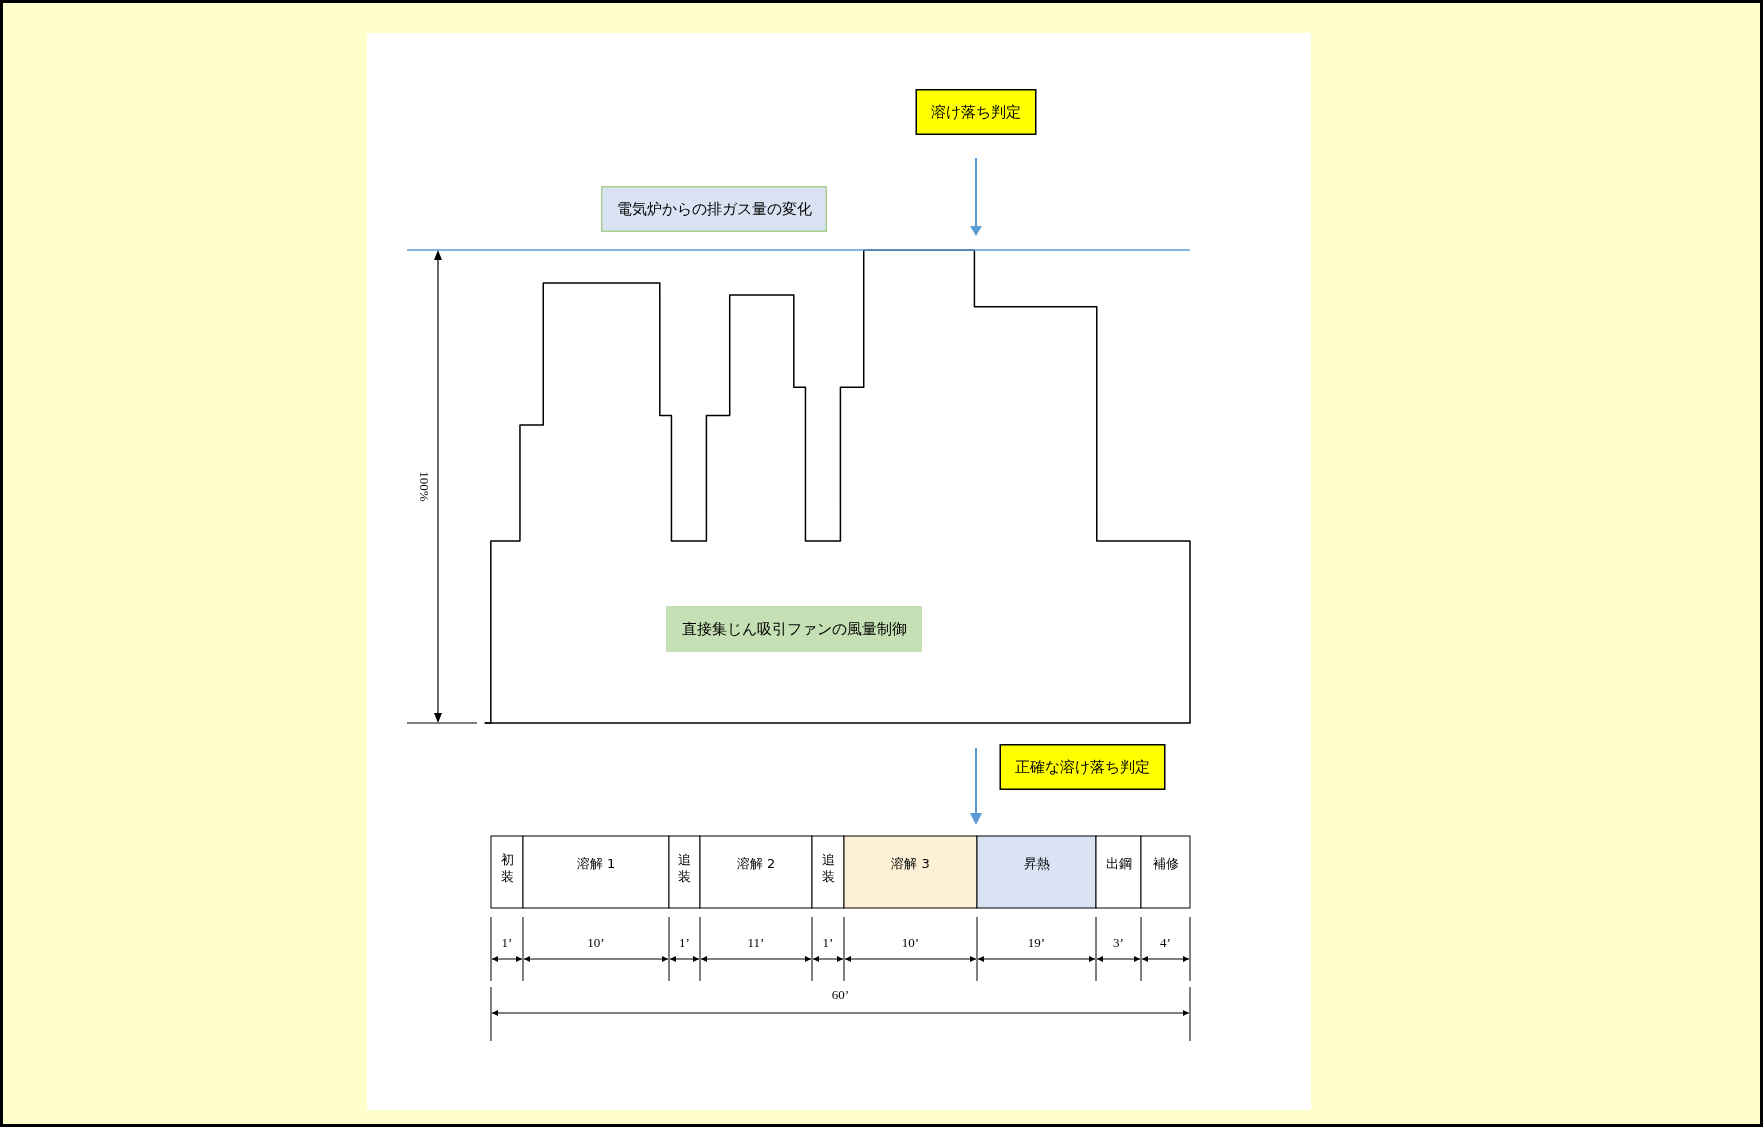  Describe the element at coordinates (756, 863) in the screenshot. I see `category-label: 溶解 2` at that location.